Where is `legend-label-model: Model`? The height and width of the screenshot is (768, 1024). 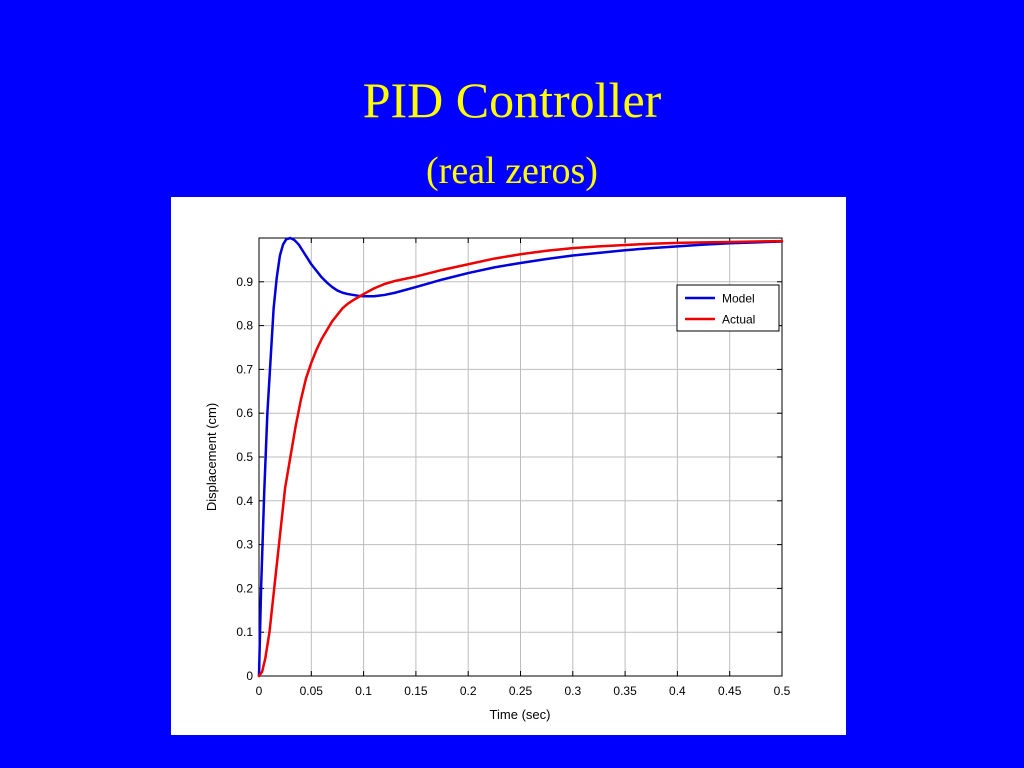 legend-label-model: Model is located at coordinates (738, 299).